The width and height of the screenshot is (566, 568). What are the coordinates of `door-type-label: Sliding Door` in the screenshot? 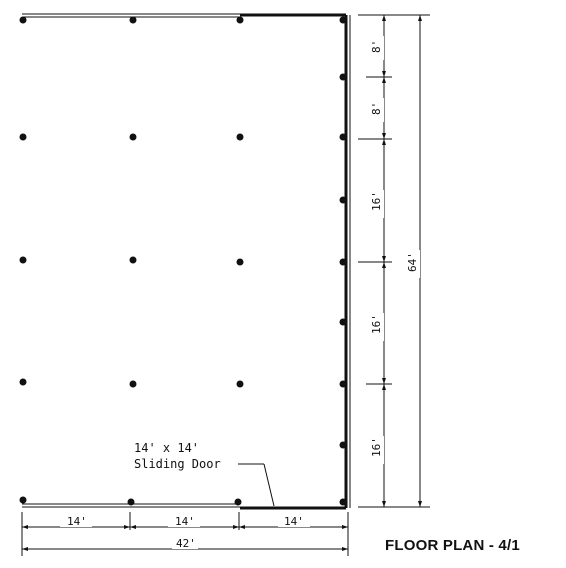 It's located at (177, 464).